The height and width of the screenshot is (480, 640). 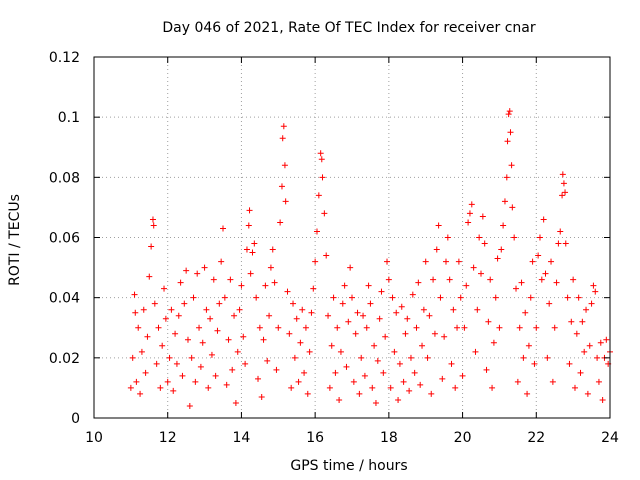 What do you see at coordinates (348, 466) in the screenshot?
I see `x-axis-label: GPS time / hours` at bounding box center [348, 466].